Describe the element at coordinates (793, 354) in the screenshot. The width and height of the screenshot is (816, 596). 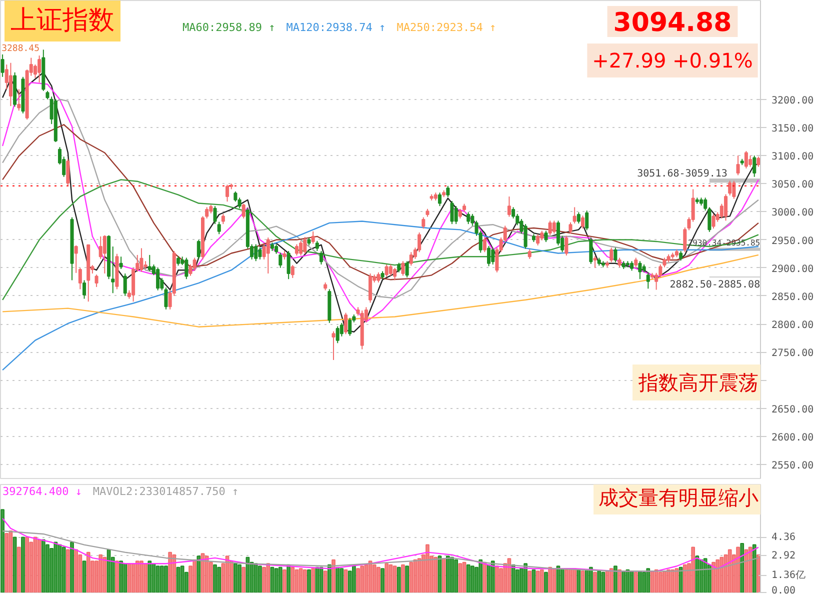
I see `y-tick-label: 2750.00` at that location.